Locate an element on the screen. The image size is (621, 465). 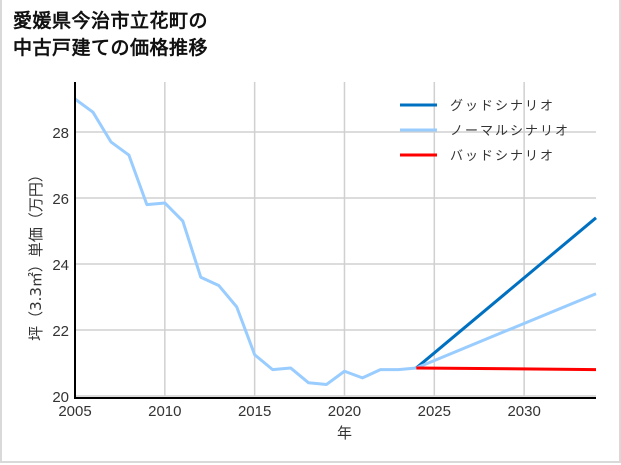
legend-label-1: ノーマルシナリオ is located at coordinates (510, 131).